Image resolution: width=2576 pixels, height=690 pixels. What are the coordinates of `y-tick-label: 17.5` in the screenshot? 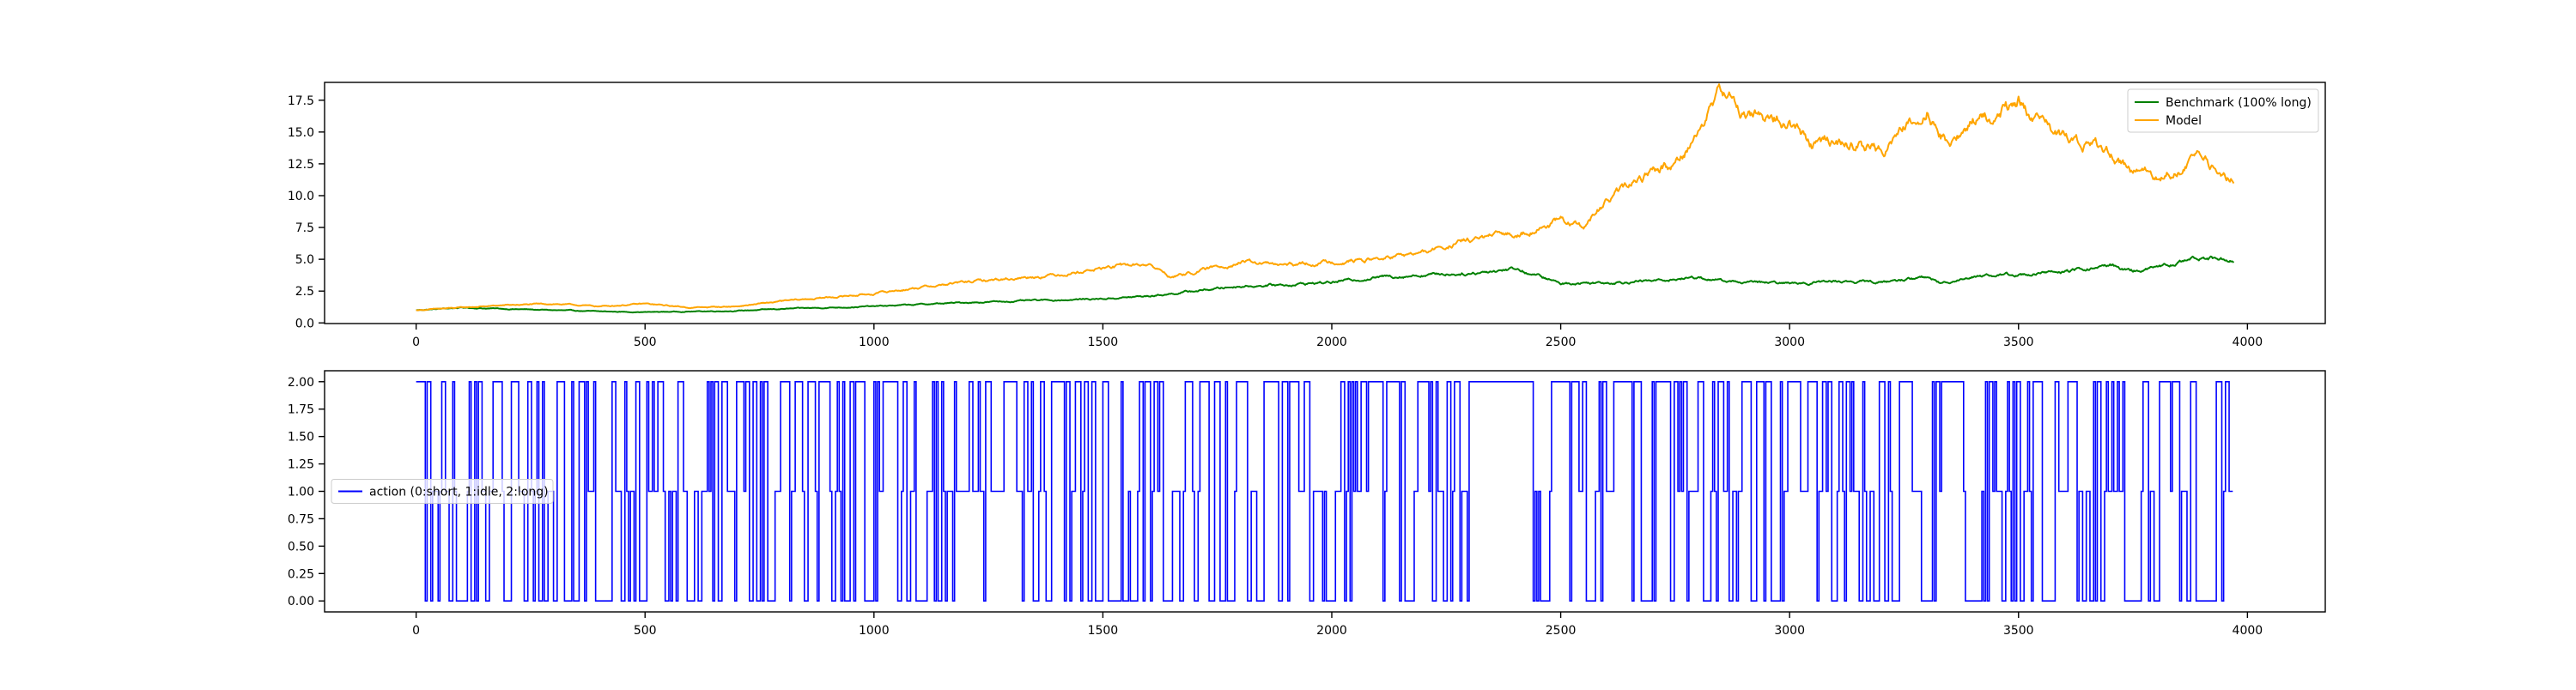 It's located at (301, 101).